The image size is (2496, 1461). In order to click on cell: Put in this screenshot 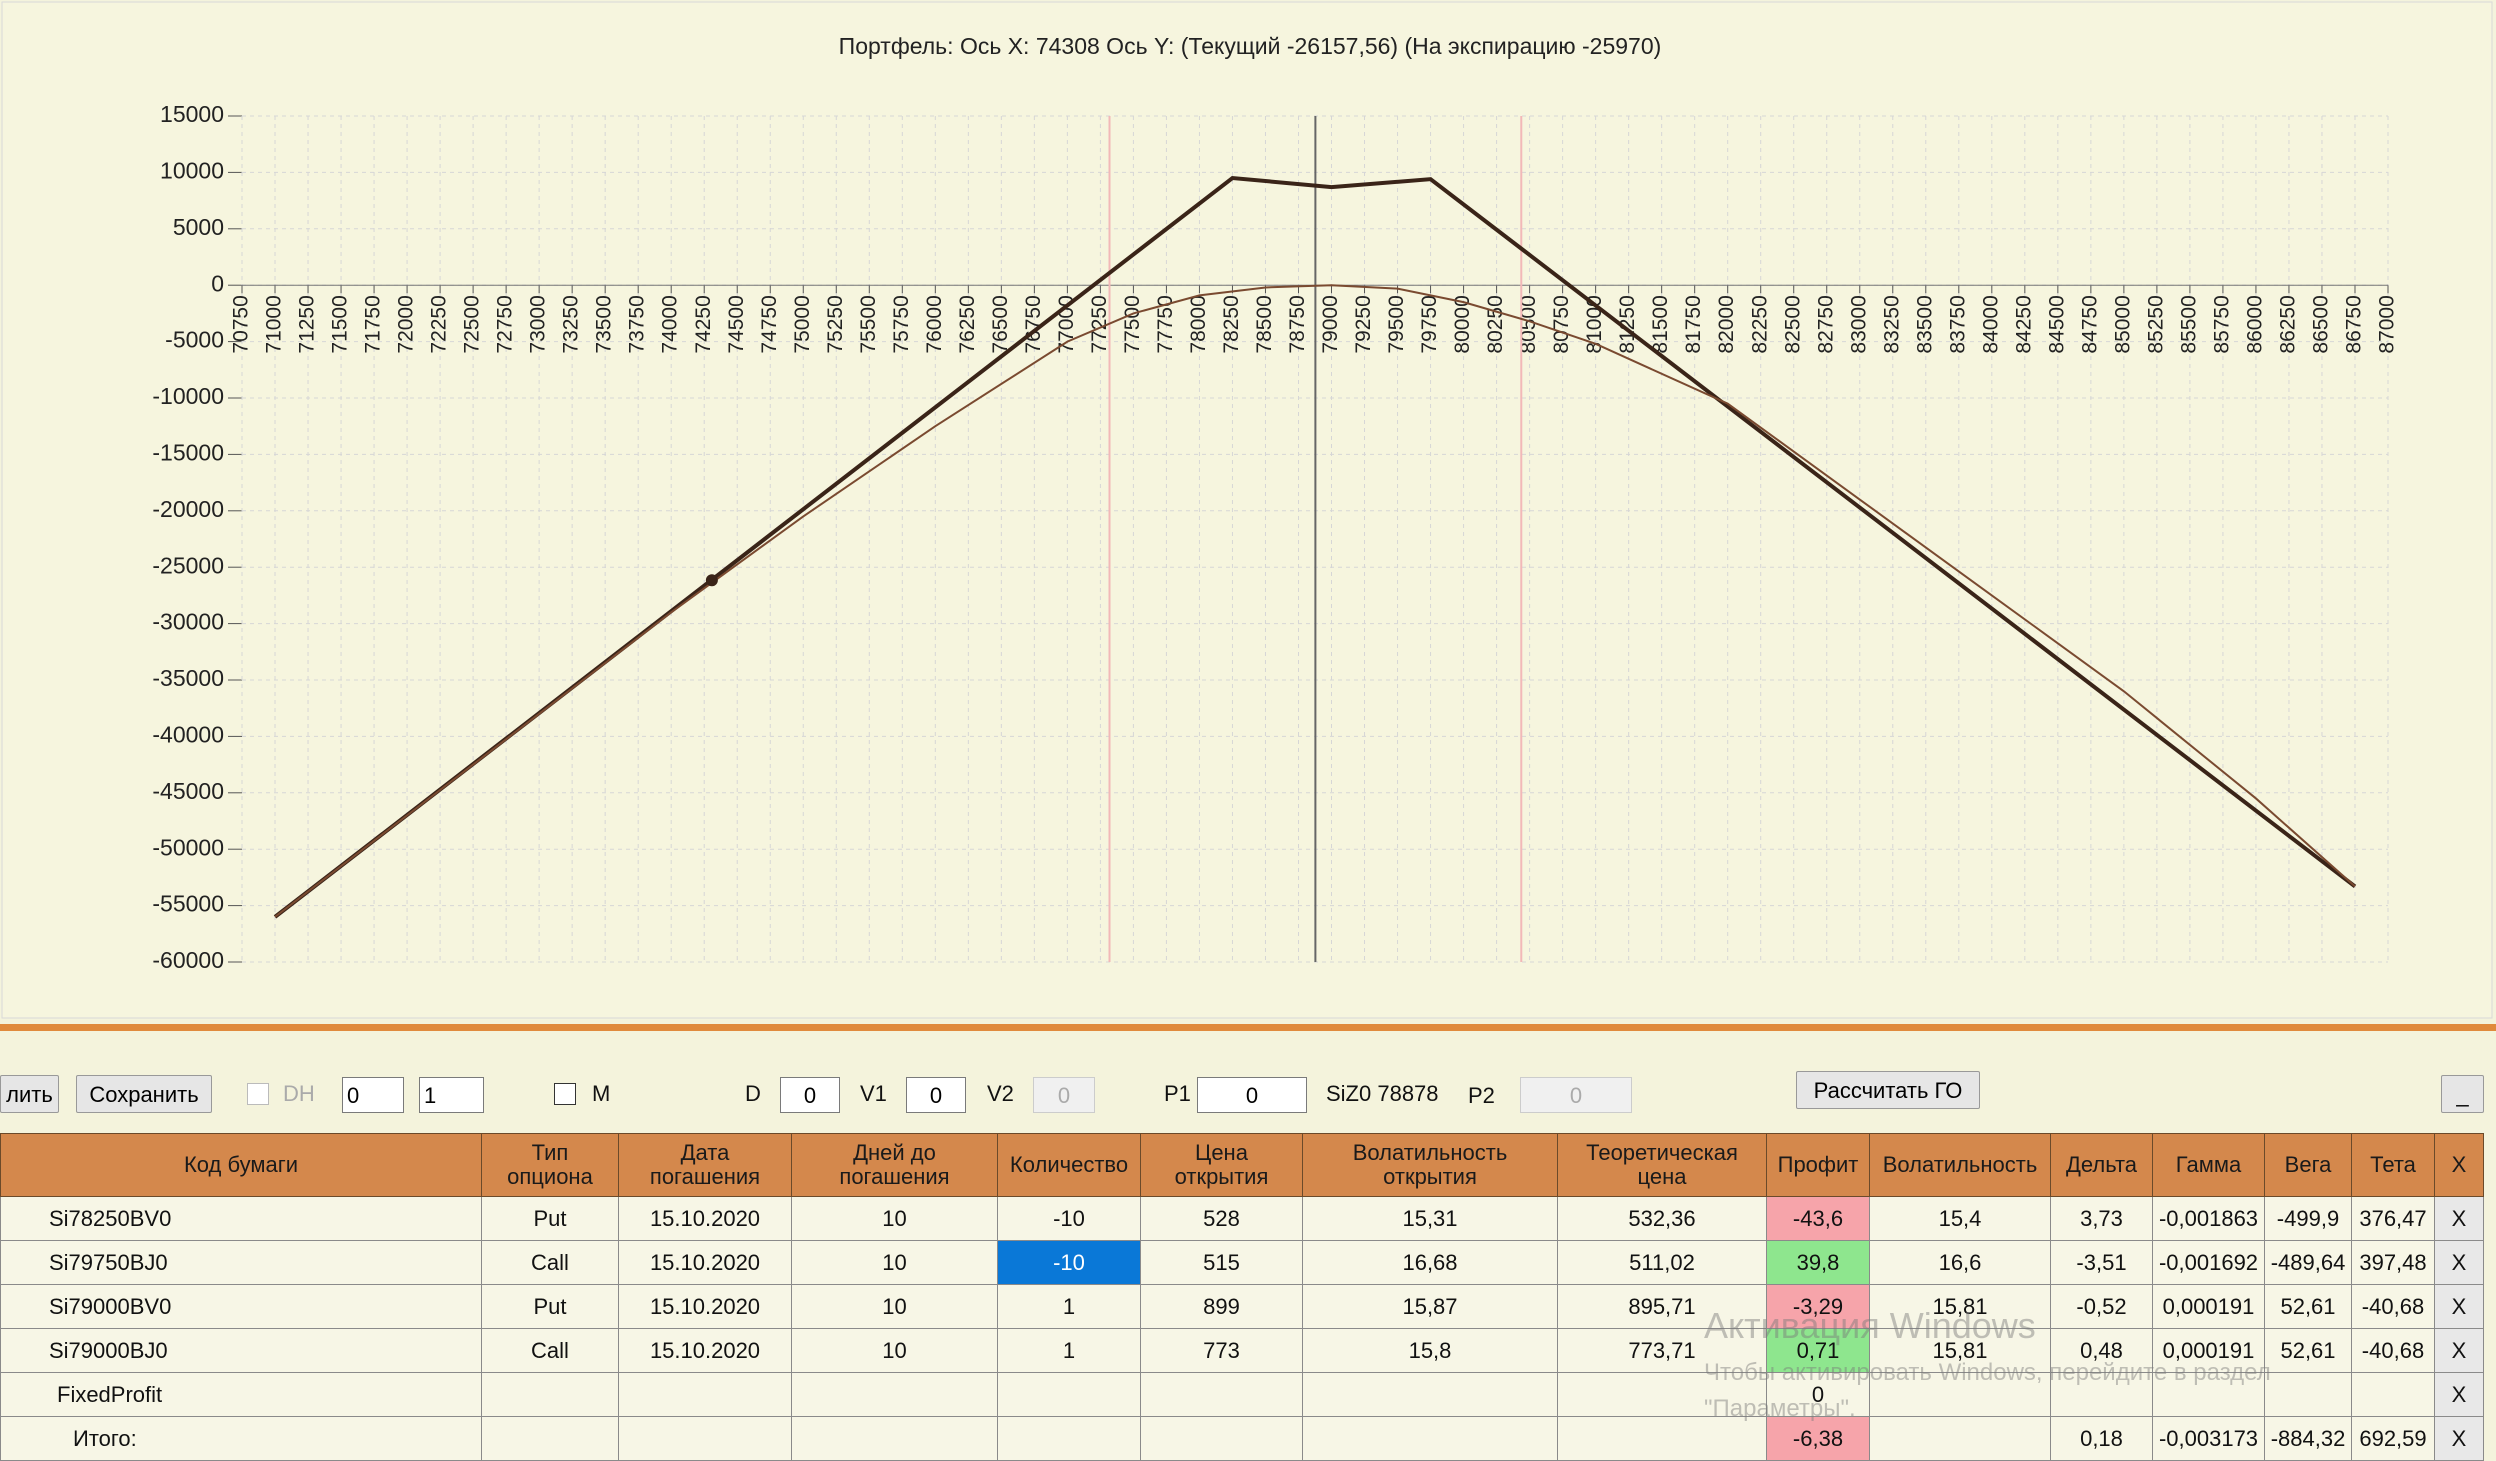, I will do `click(550, 1306)`.